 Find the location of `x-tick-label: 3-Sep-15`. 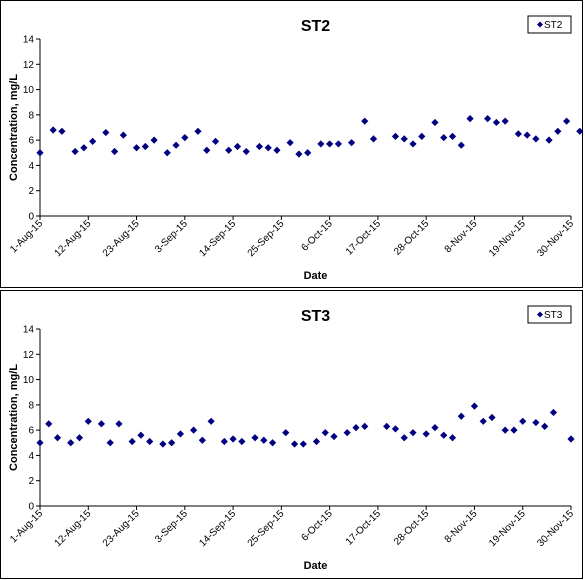

x-tick-label: 3-Sep-15 is located at coordinates (171, 236).